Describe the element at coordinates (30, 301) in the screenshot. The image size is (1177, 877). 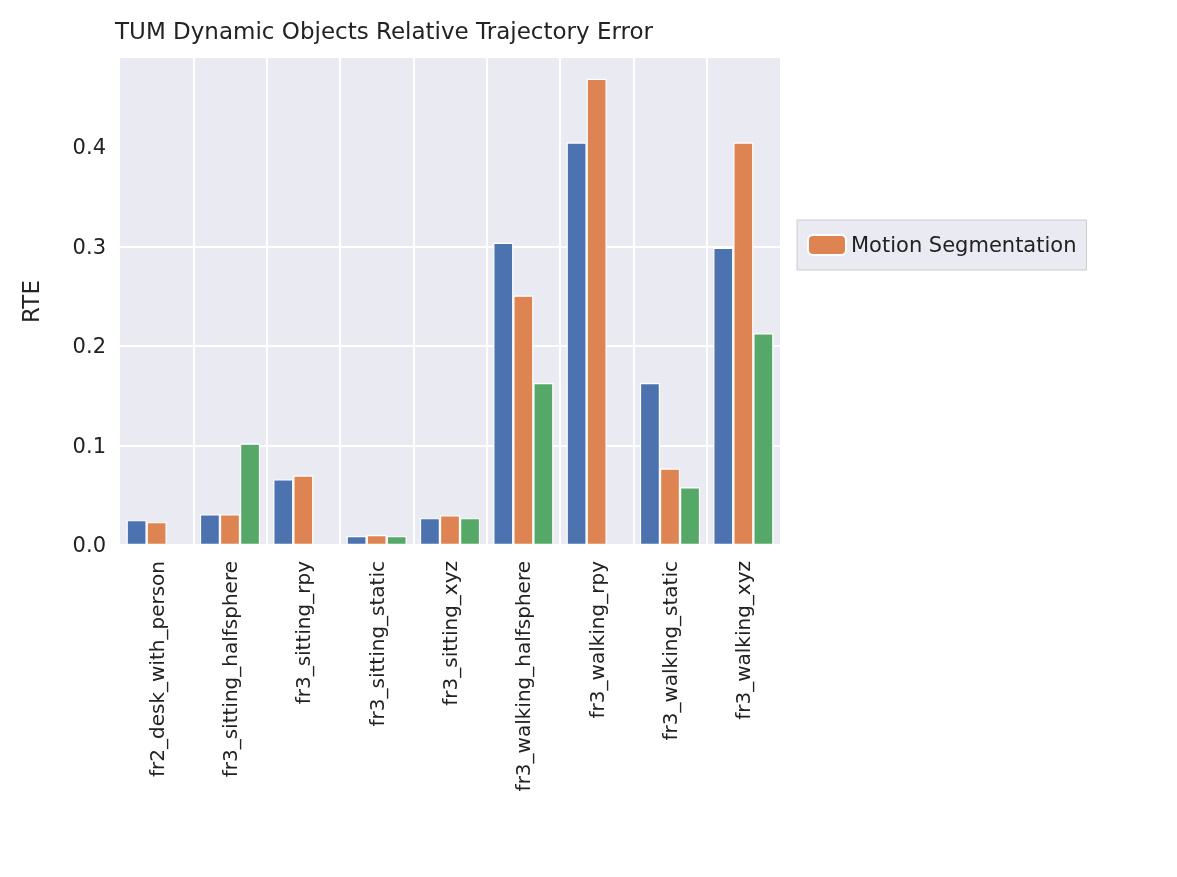
I see `y-axis-title: RTE` at that location.